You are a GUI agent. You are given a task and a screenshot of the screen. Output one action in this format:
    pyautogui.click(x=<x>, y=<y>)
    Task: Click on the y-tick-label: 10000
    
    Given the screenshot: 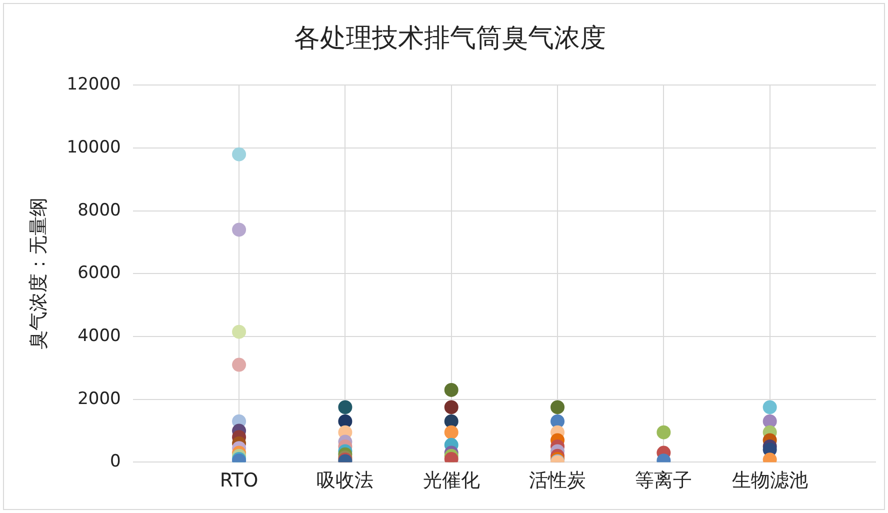 What is the action you would take?
    pyautogui.click(x=93, y=147)
    